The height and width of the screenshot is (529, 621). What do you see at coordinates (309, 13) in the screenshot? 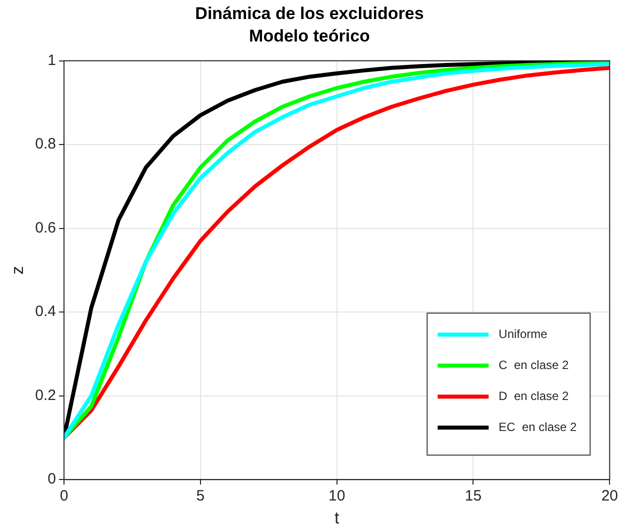
I see `chart-title: Dinámica de los excluidores` at bounding box center [309, 13].